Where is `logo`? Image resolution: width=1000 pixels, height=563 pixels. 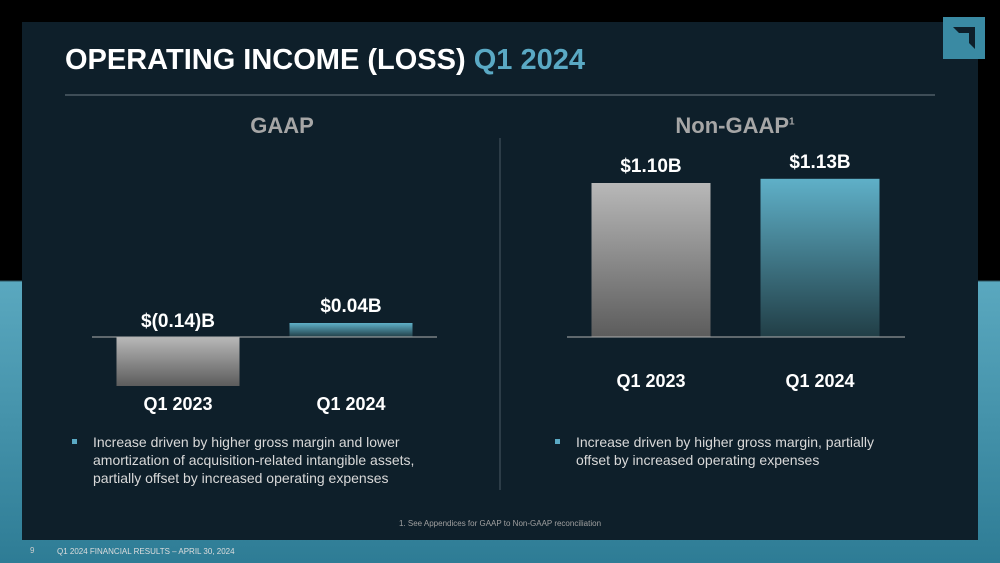
logo is located at coordinates (964, 38).